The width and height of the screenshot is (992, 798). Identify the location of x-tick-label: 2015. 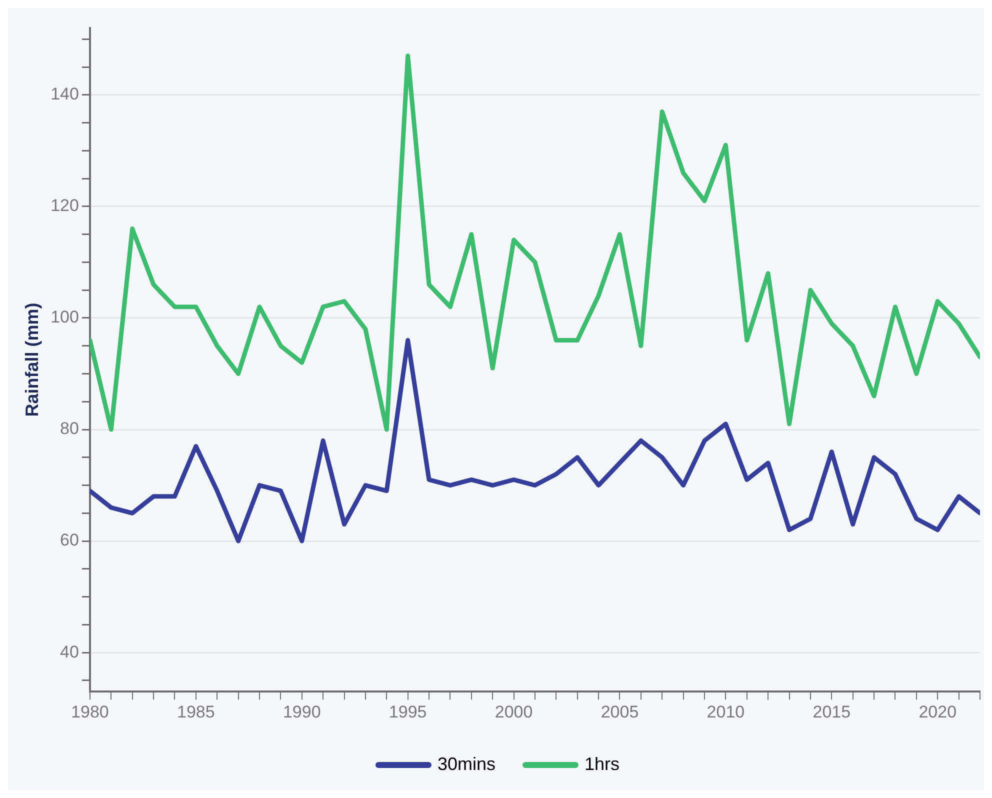
(831, 712).